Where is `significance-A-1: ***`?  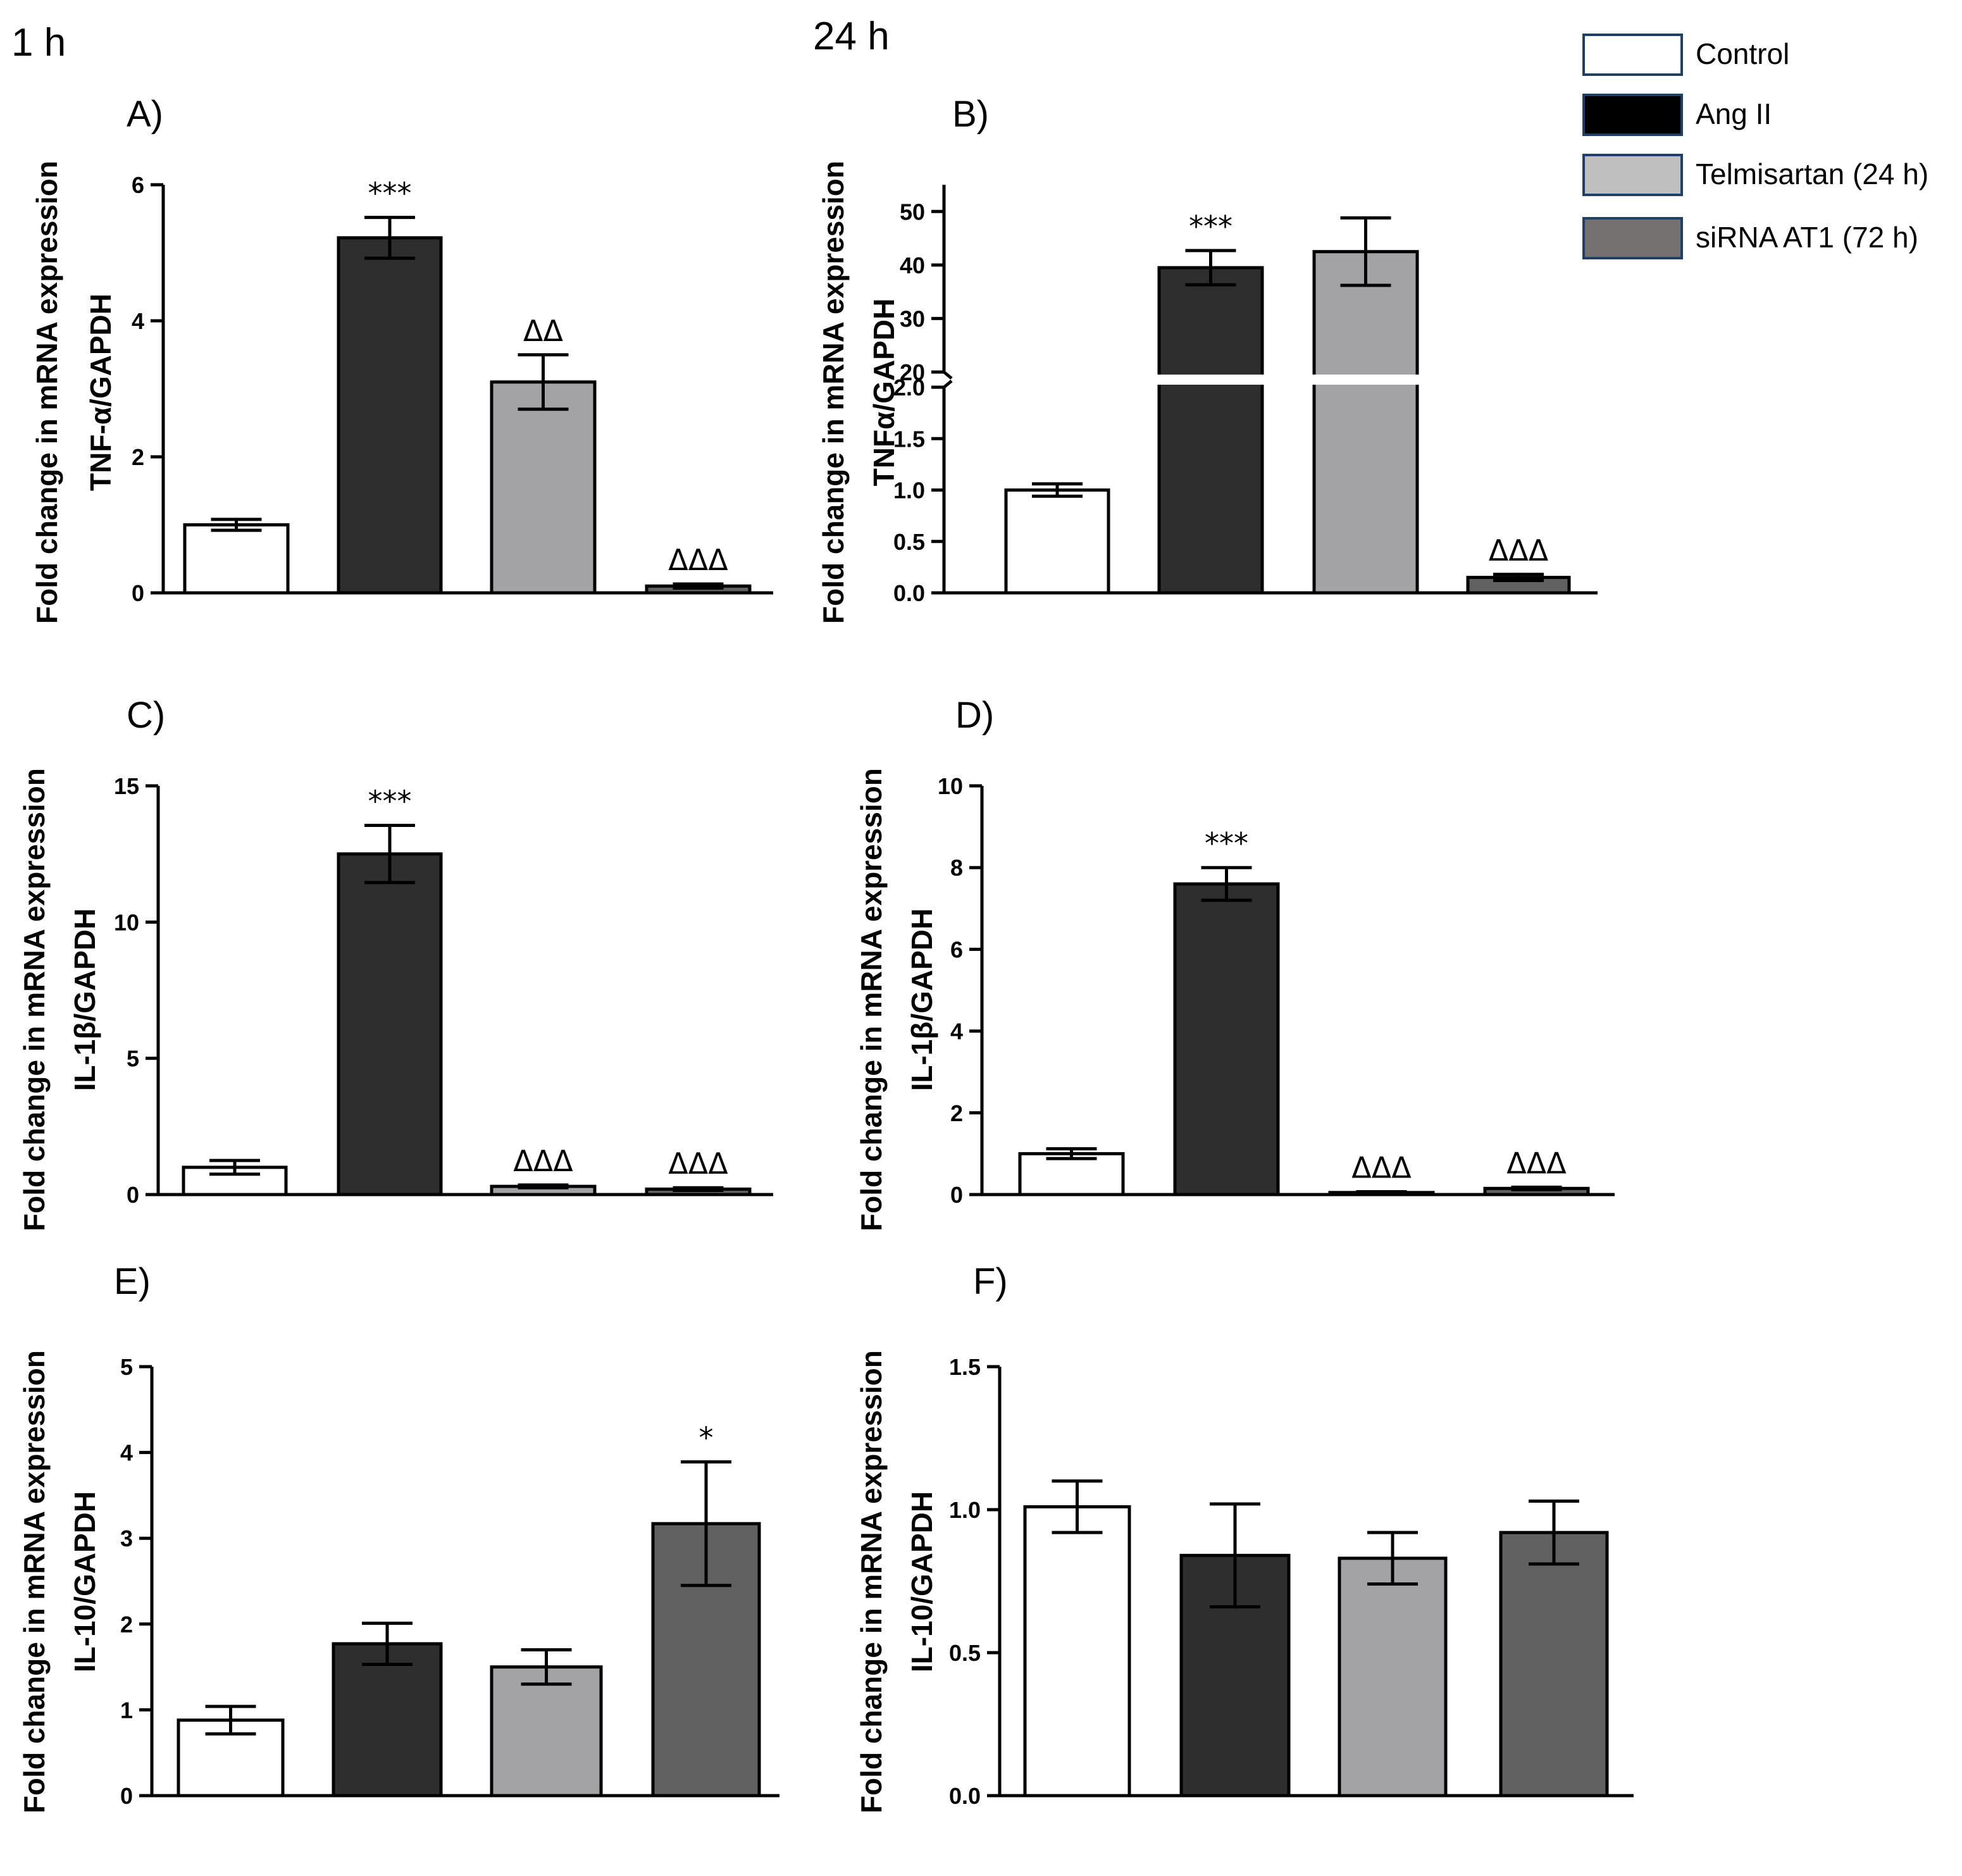
significance-A-1: *** is located at coordinates (390, 194).